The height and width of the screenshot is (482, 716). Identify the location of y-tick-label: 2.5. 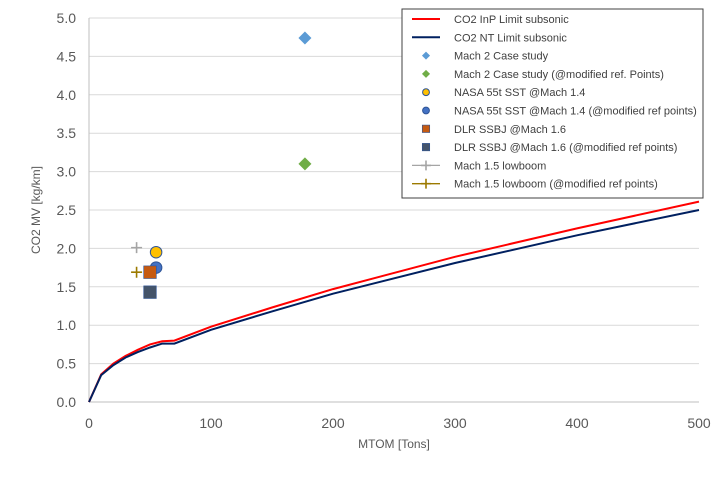
(67, 210).